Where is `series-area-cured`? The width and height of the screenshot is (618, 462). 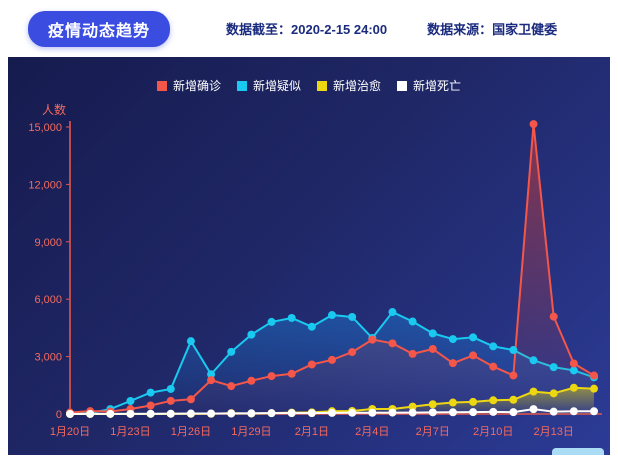 series-area-cured is located at coordinates (332, 400).